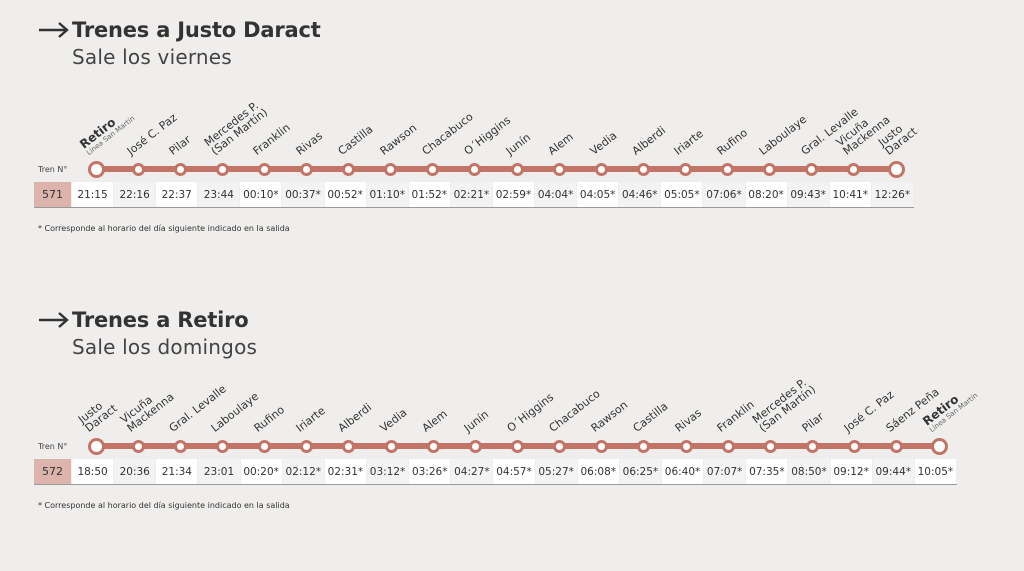 The image size is (1024, 571). I want to click on departure-time: 12:26*, so click(892, 194).